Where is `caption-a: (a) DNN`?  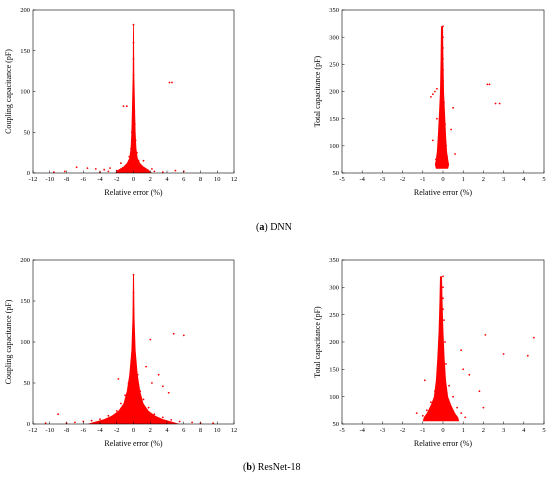
caption-a: (a) DNN is located at coordinates (274, 227).